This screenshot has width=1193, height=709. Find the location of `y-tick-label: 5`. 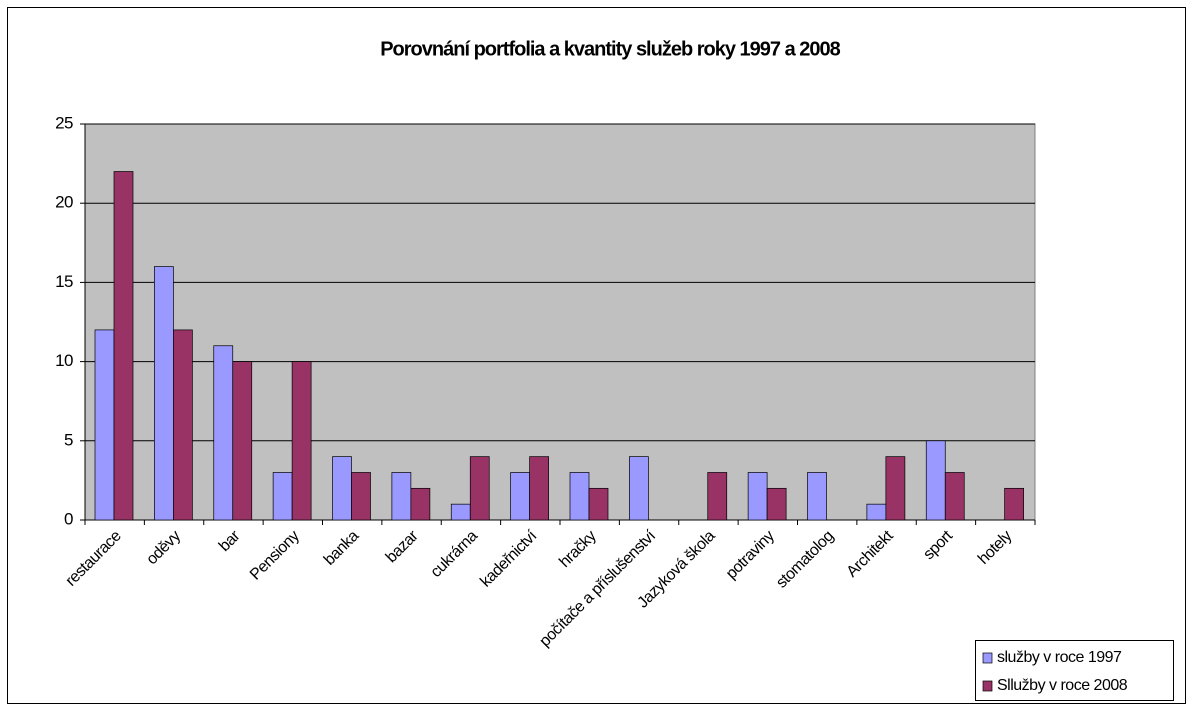

y-tick-label: 5 is located at coordinates (68, 439).